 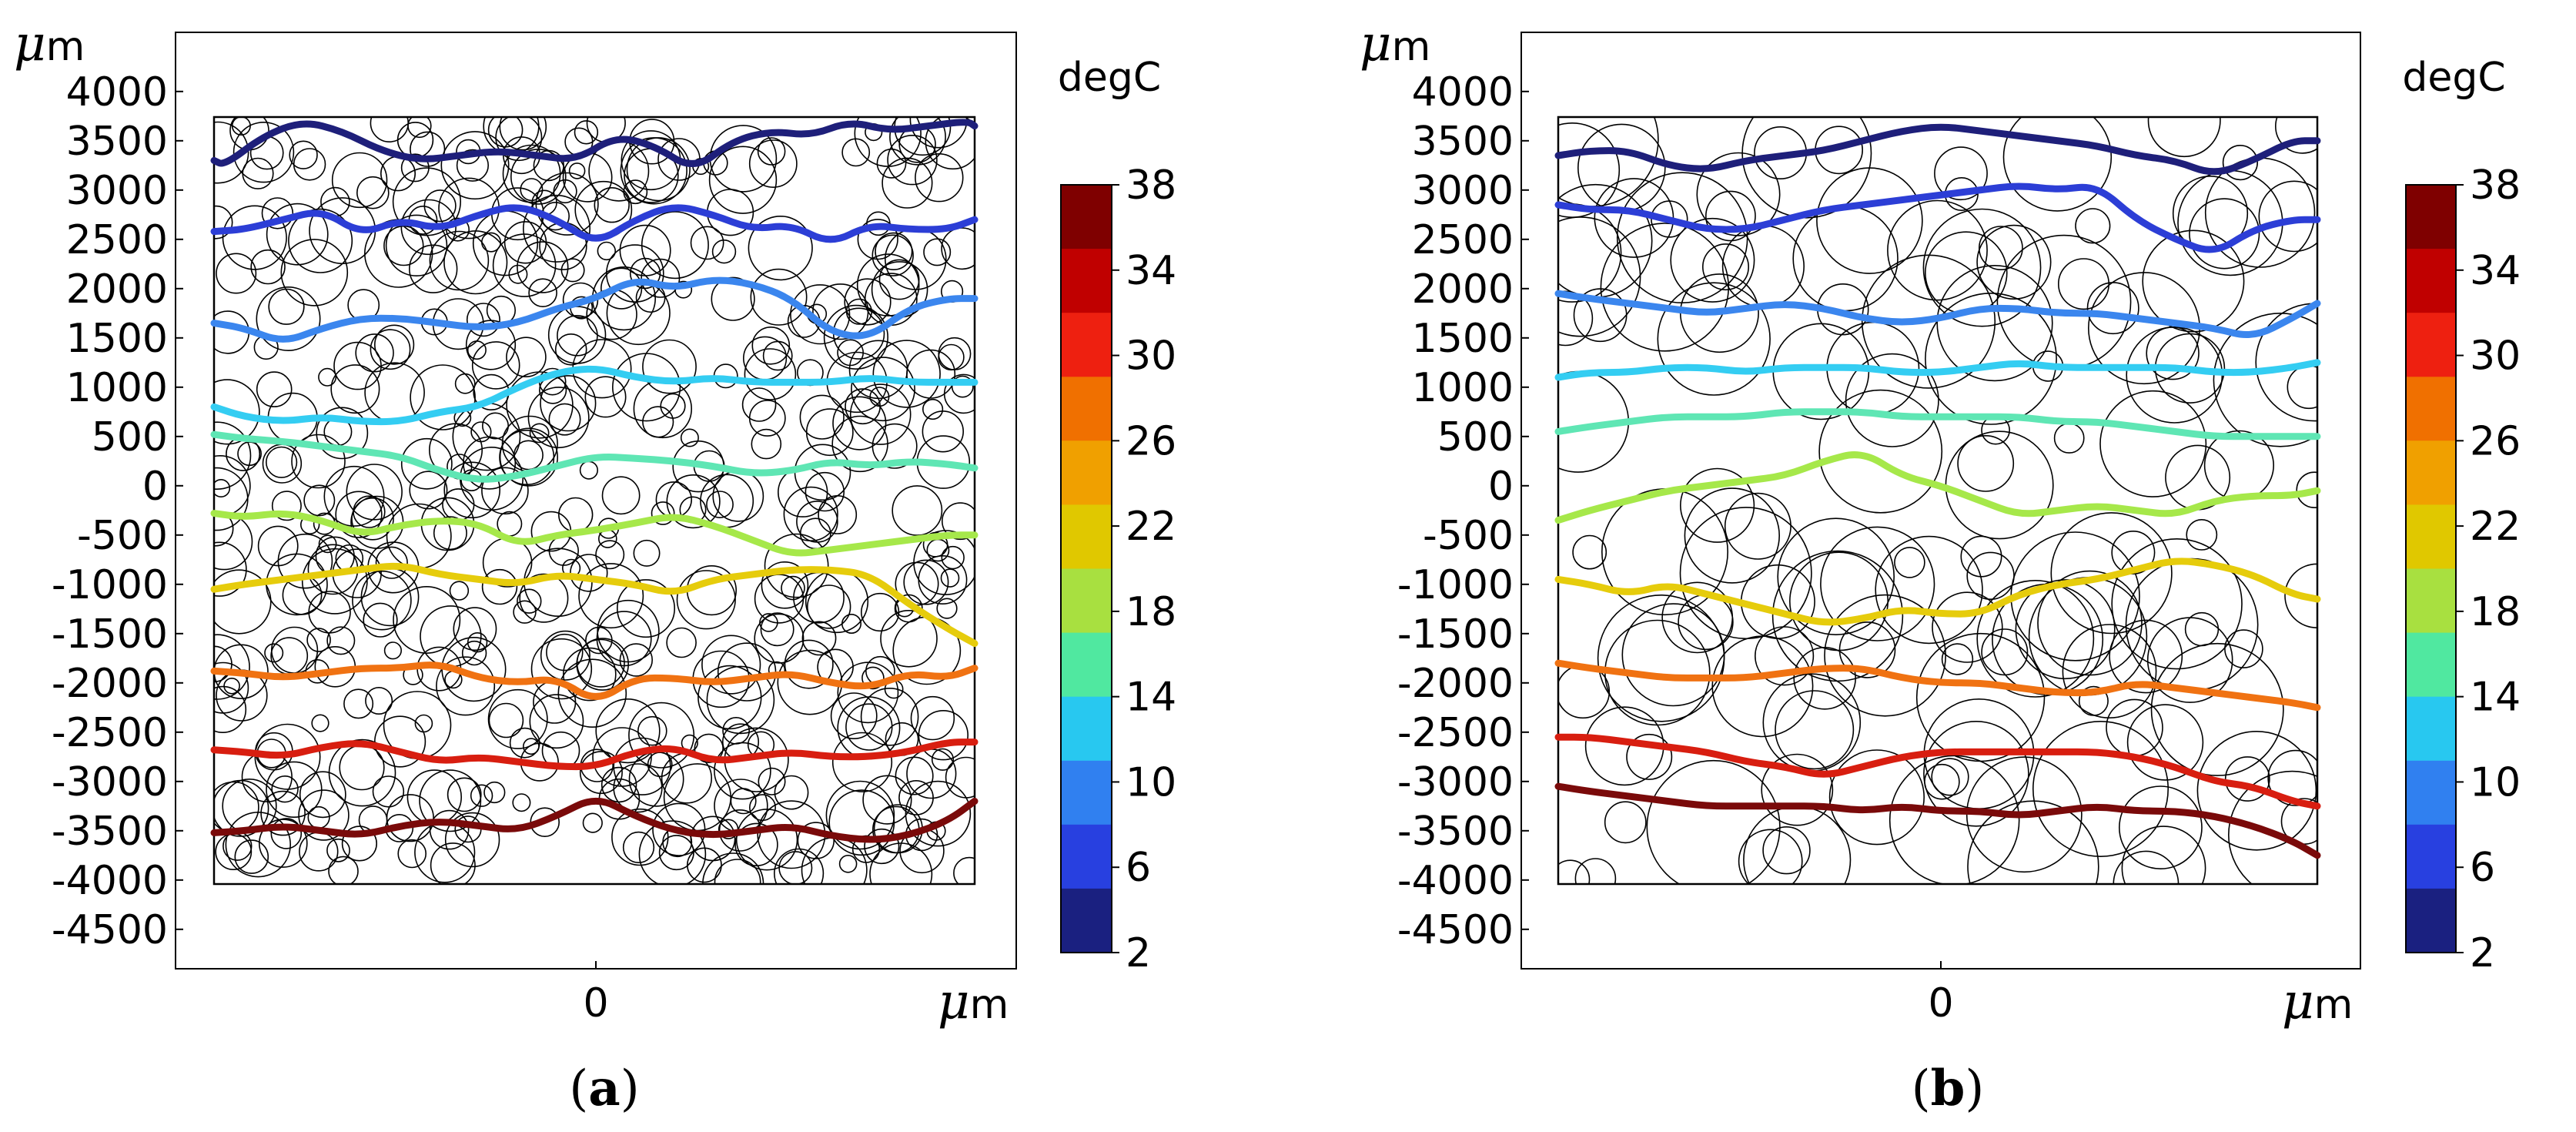 I want to click on y-tick-label: -1000, so click(x=1455, y=585).